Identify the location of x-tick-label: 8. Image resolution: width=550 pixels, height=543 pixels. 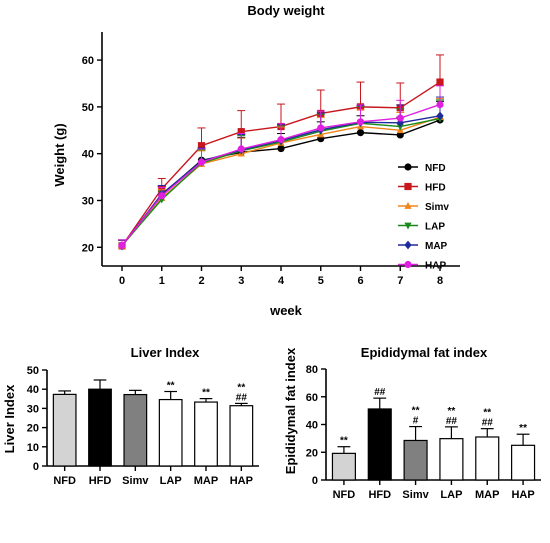
(440, 281).